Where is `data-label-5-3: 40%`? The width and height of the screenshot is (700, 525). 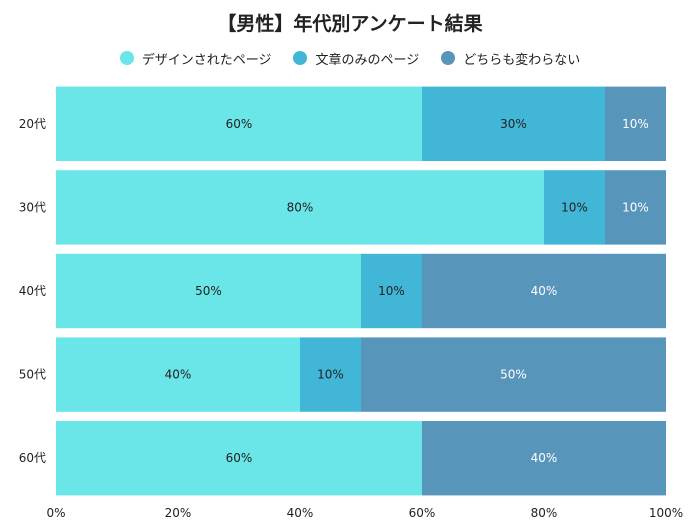
data-label-5-3: 40% is located at coordinates (544, 458).